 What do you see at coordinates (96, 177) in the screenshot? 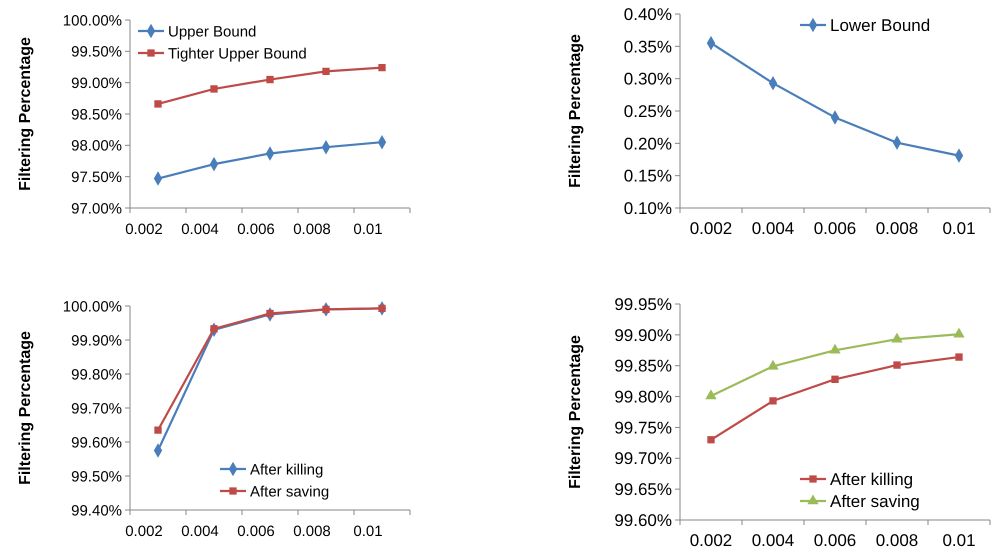
I see `y-tick-label: 97.50%` at bounding box center [96, 177].